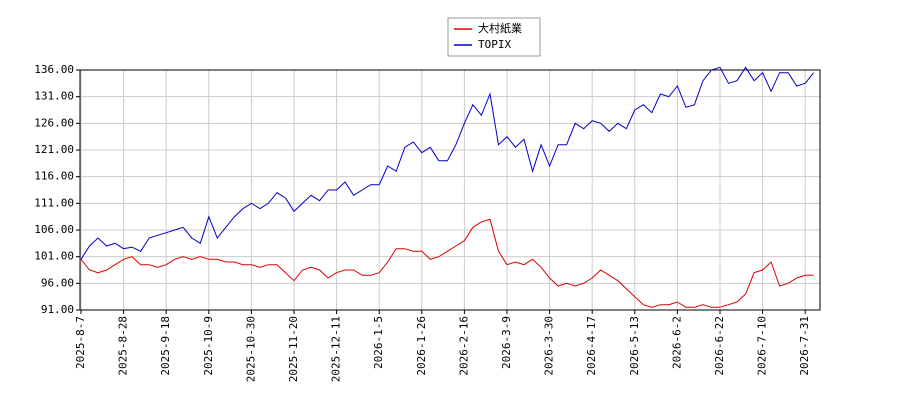 The image size is (900, 400). What do you see at coordinates (57, 282) in the screenshot?
I see `y-tick-label: 96.00` at bounding box center [57, 282].